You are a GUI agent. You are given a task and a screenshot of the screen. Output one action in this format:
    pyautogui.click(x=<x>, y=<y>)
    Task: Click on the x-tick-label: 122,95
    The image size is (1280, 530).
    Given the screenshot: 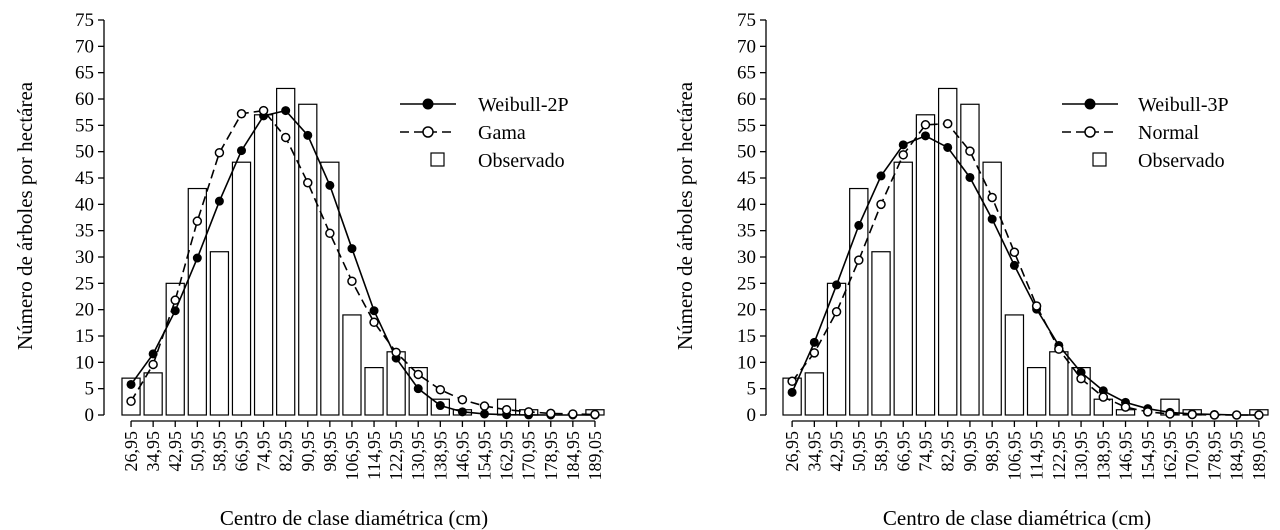 What is the action you would take?
    pyautogui.click(x=396, y=456)
    